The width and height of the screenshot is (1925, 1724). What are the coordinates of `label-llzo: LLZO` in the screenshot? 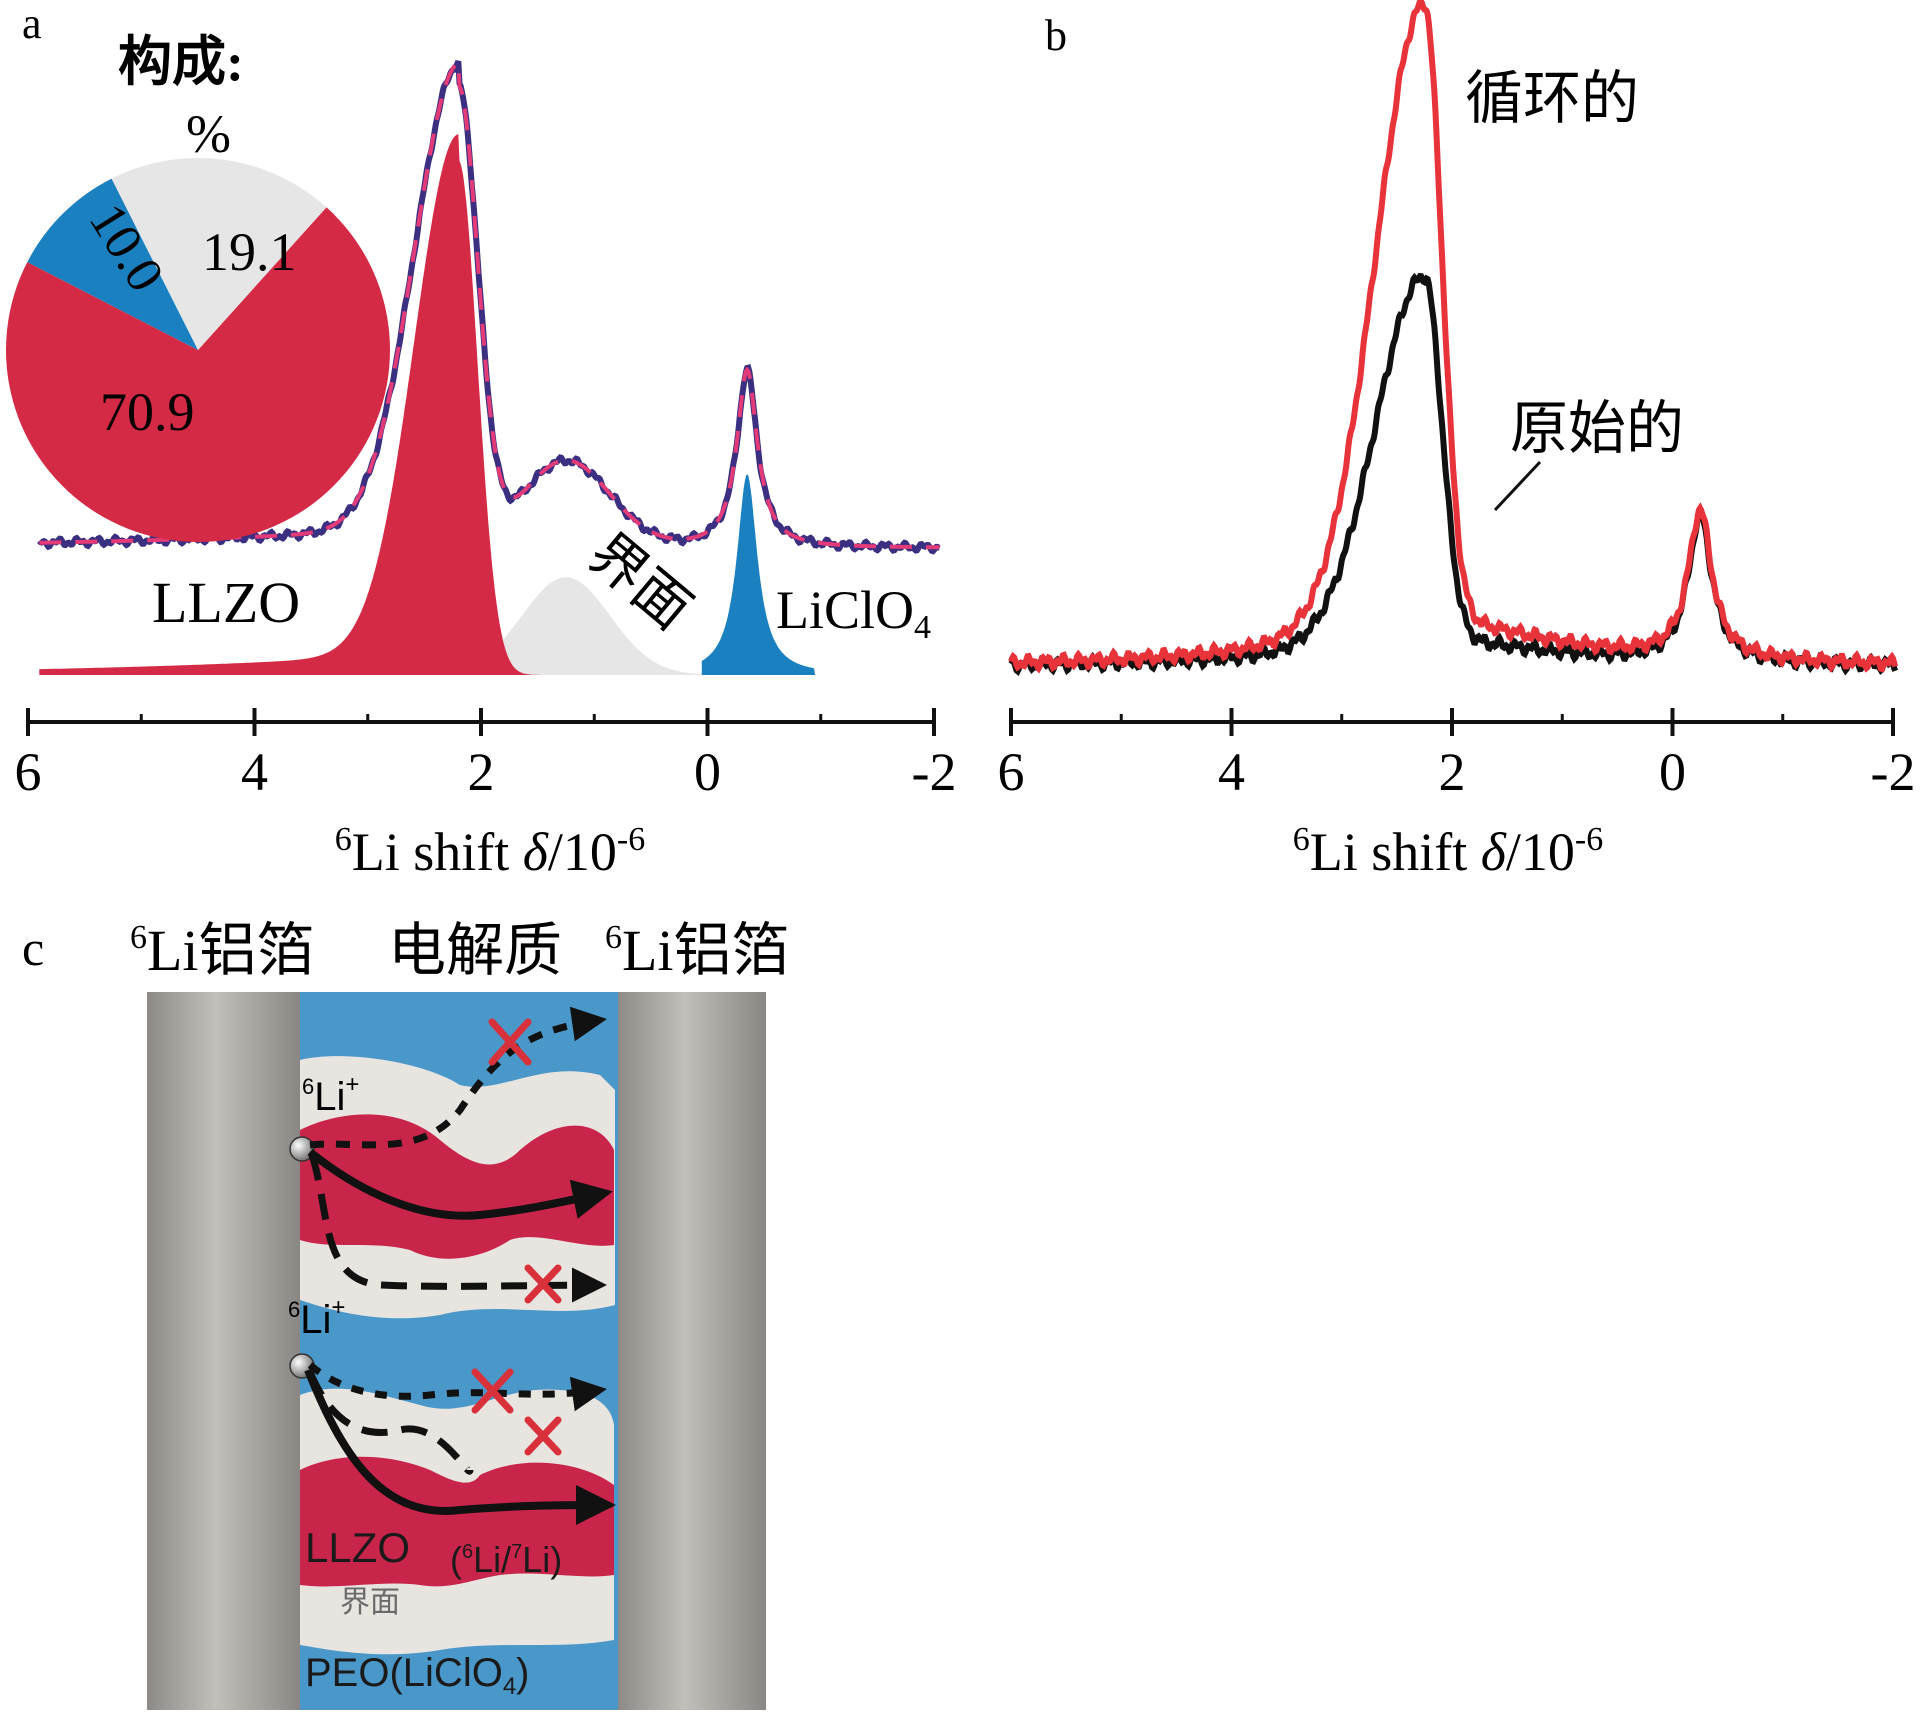 It's located at (226, 602).